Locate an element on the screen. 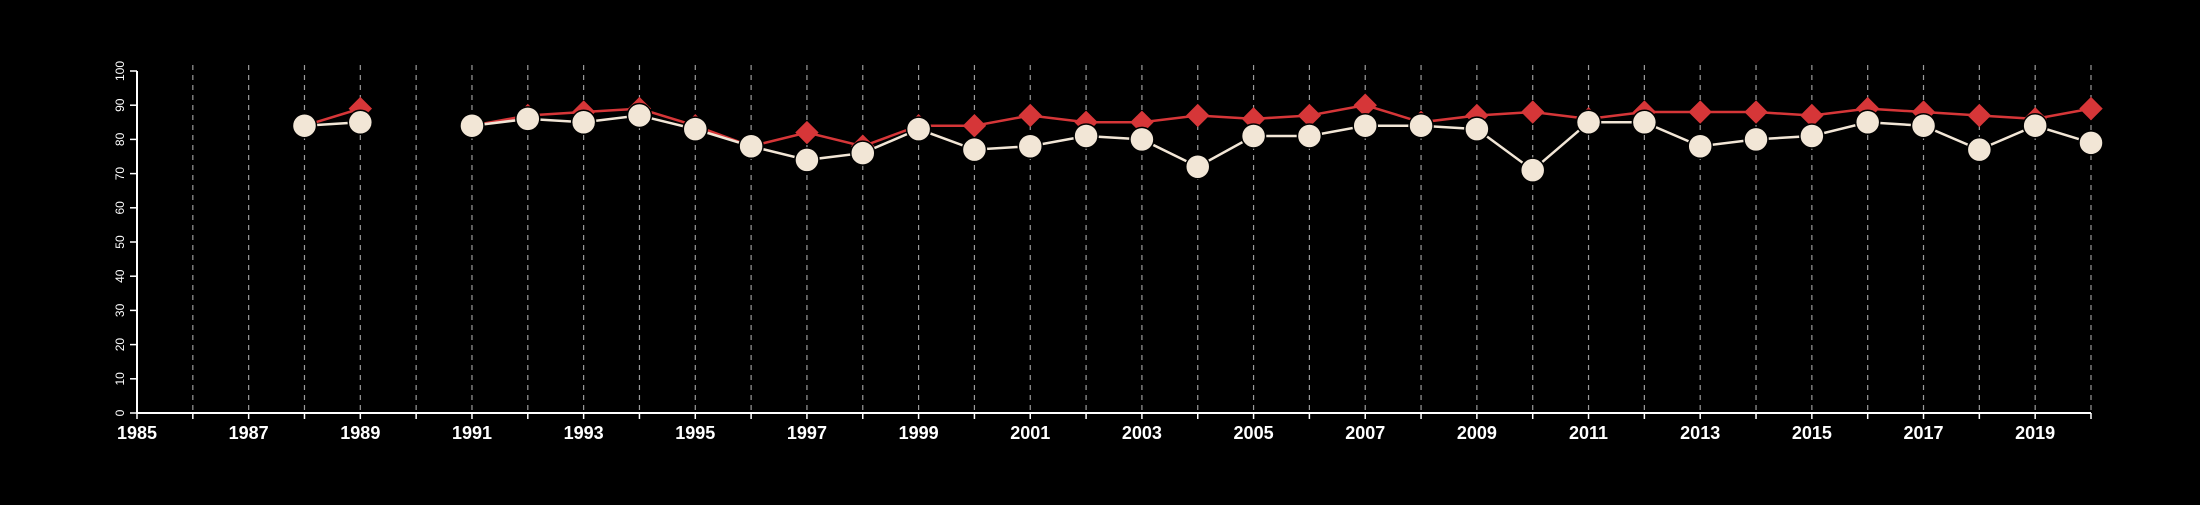  y-ticks: 0 10 20 30 40 50 60 70 80 90 100 is located at coordinates (125, 238).